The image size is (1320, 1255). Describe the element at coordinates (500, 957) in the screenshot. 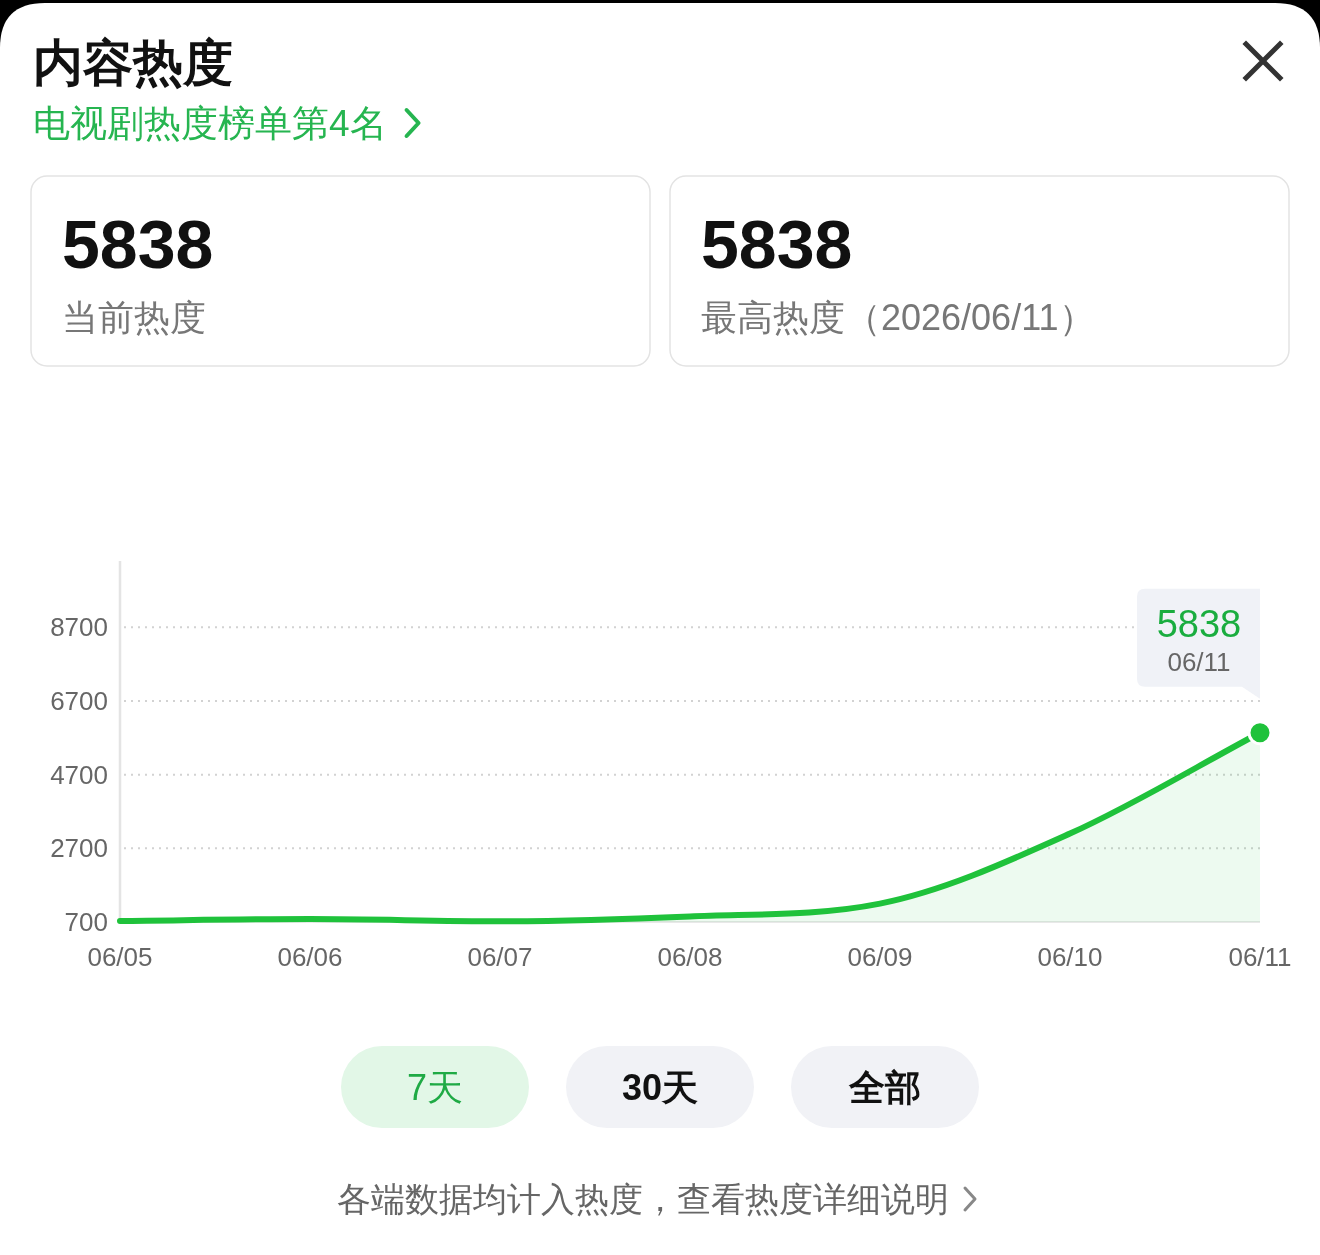

I see `x-tick-label: 06/07` at that location.